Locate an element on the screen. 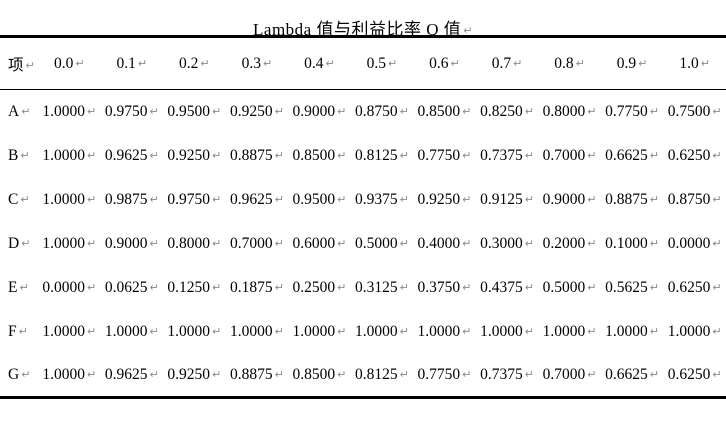 This screenshot has width=726, height=427. cell-text: 0.5625 is located at coordinates (626, 287).